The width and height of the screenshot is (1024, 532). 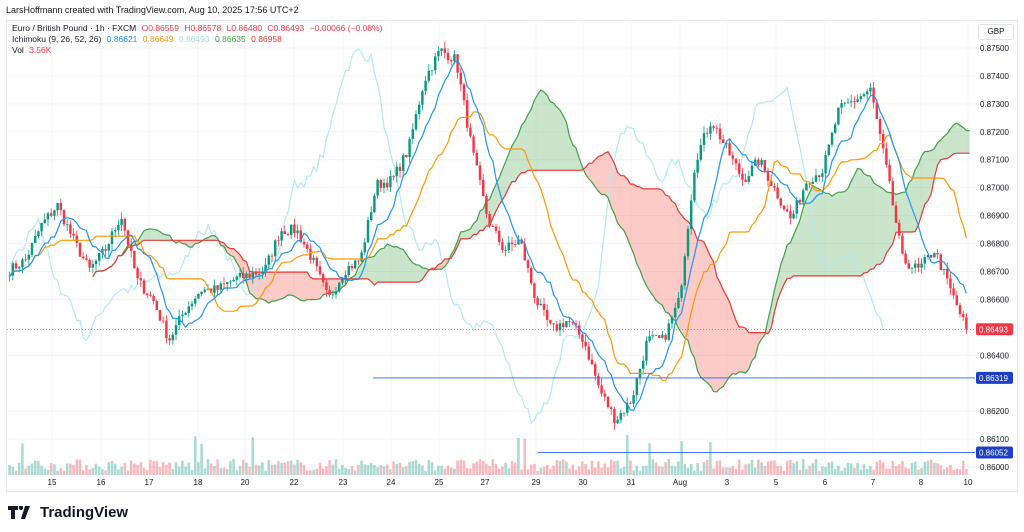 What do you see at coordinates (74, 28) in the screenshot?
I see `symbol-name: Euro / British Pound · 1h · FXCM` at bounding box center [74, 28].